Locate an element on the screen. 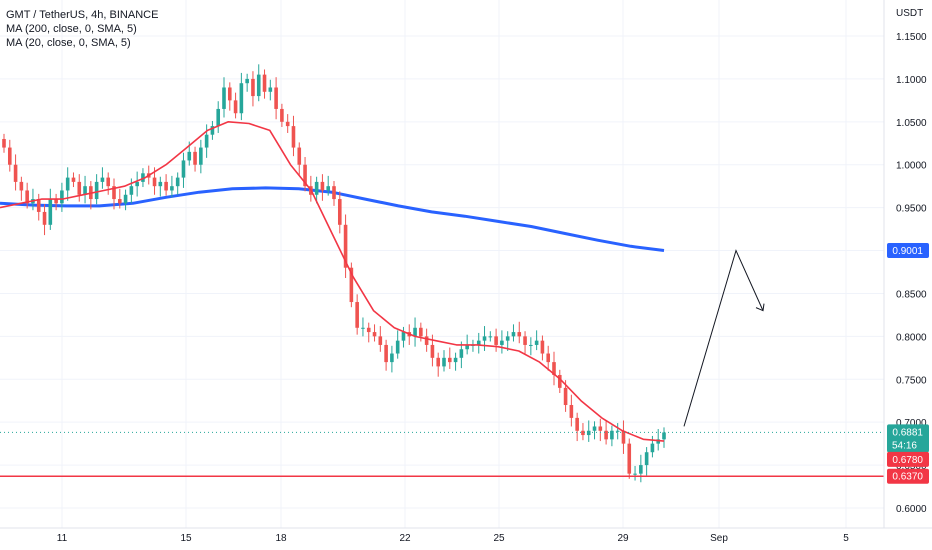  price-tick-label: 1.1000 is located at coordinates (911, 80).